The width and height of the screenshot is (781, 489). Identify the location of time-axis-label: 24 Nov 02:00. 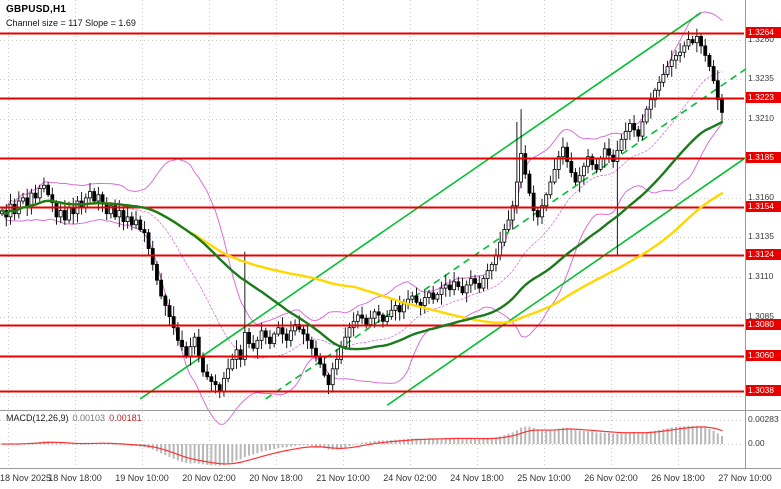
(410, 478).